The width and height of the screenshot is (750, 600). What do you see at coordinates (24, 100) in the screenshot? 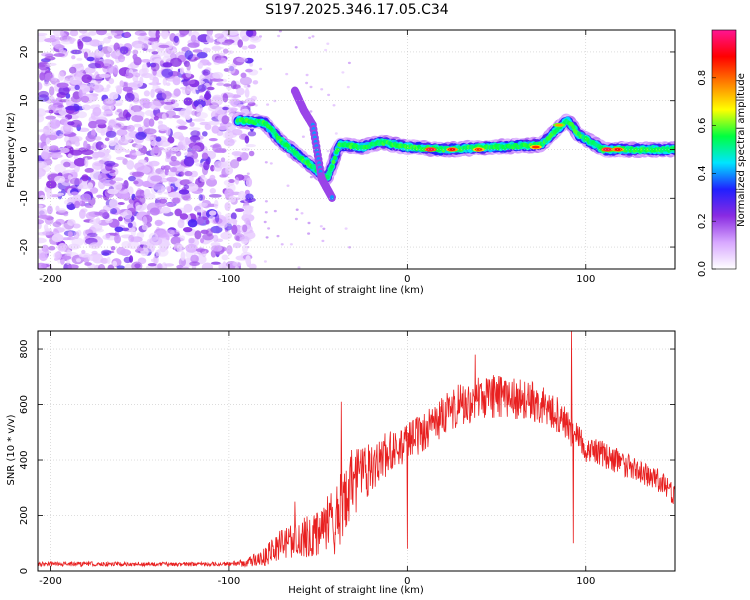
I see `y-tick-label: 10` at bounding box center [24, 100].